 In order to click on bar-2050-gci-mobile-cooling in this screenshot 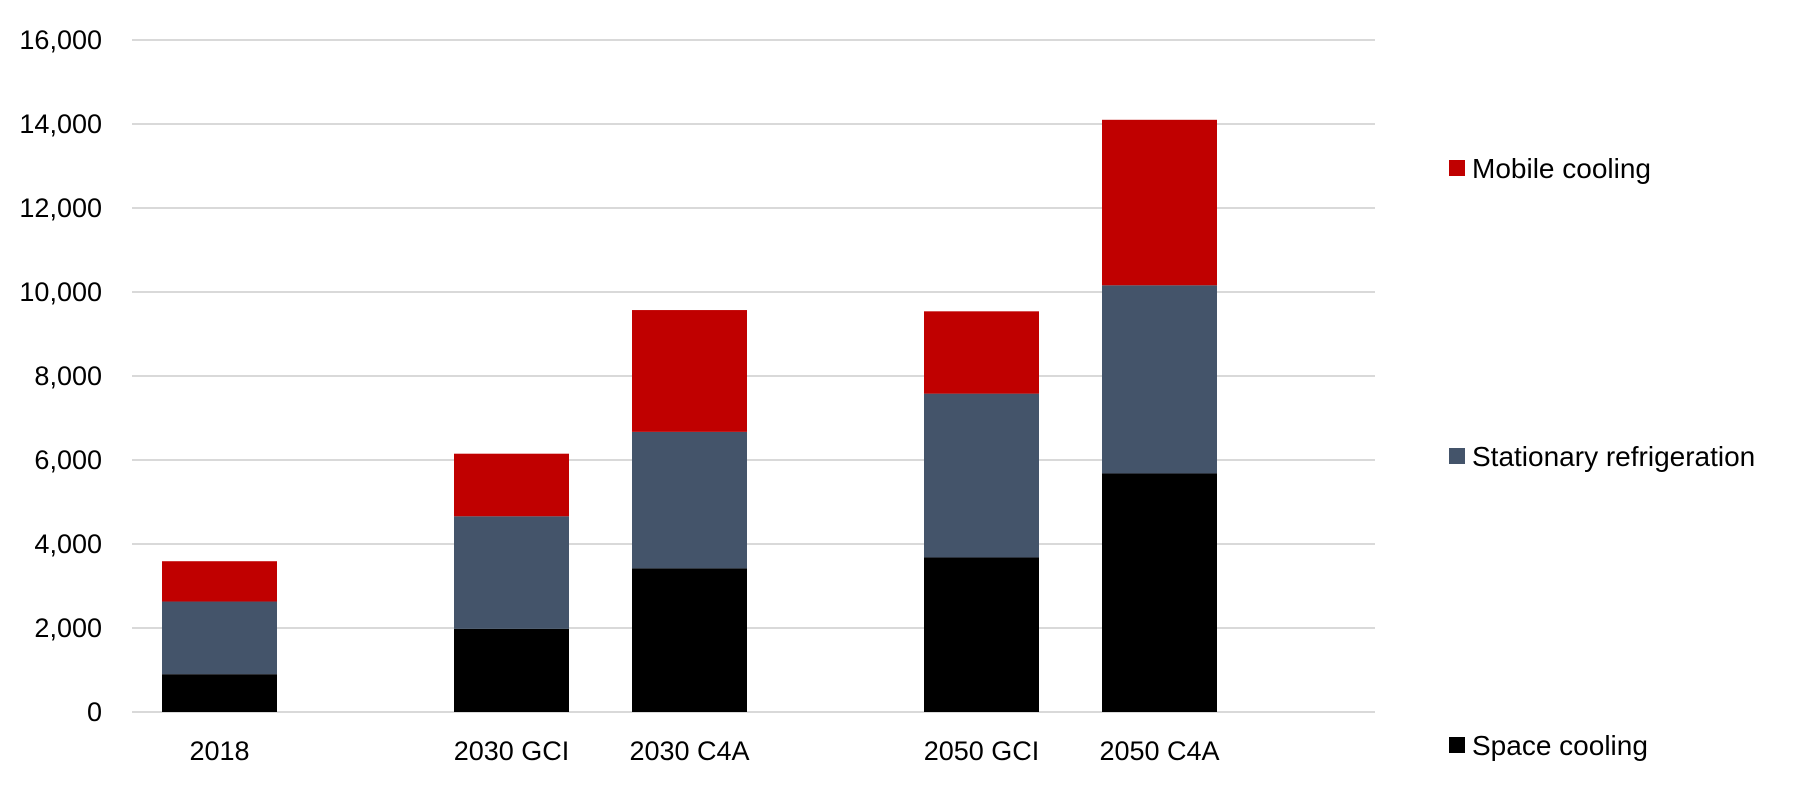, I will do `click(981, 352)`.